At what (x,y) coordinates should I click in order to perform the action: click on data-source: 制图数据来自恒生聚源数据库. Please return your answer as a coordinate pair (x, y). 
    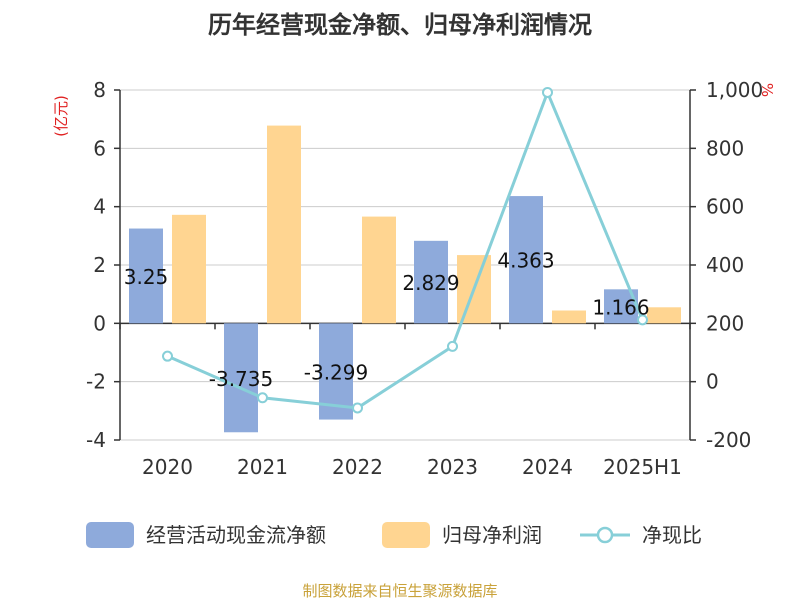
    Looking at the image, I should click on (399, 591).